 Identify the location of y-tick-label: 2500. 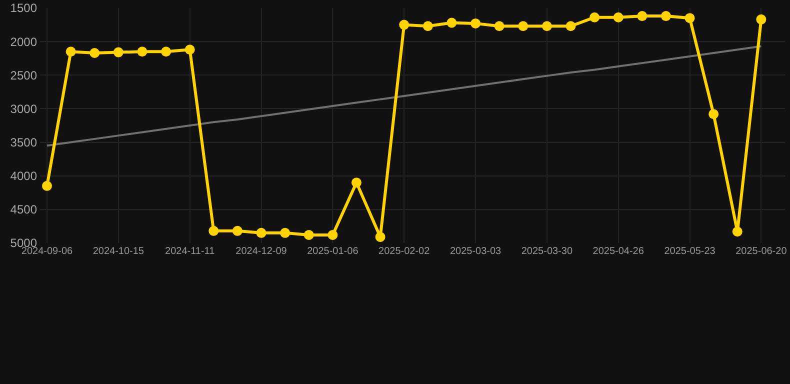
(24, 75).